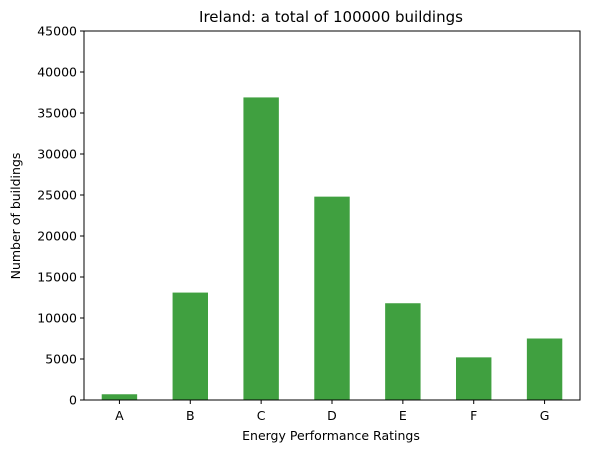  What do you see at coordinates (190, 415) in the screenshot?
I see `x-tick-label-B: B` at bounding box center [190, 415].